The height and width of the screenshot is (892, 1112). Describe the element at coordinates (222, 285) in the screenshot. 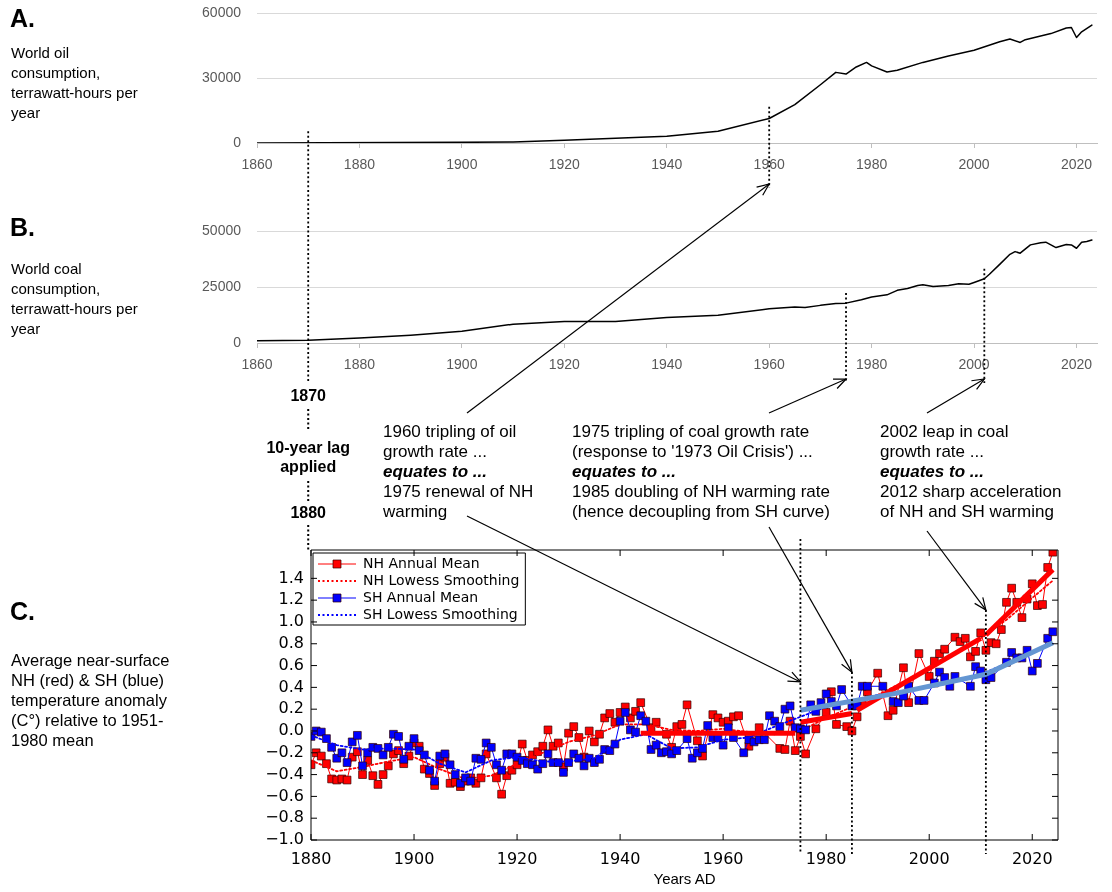

I see `y-tick-label: 25000` at that location.